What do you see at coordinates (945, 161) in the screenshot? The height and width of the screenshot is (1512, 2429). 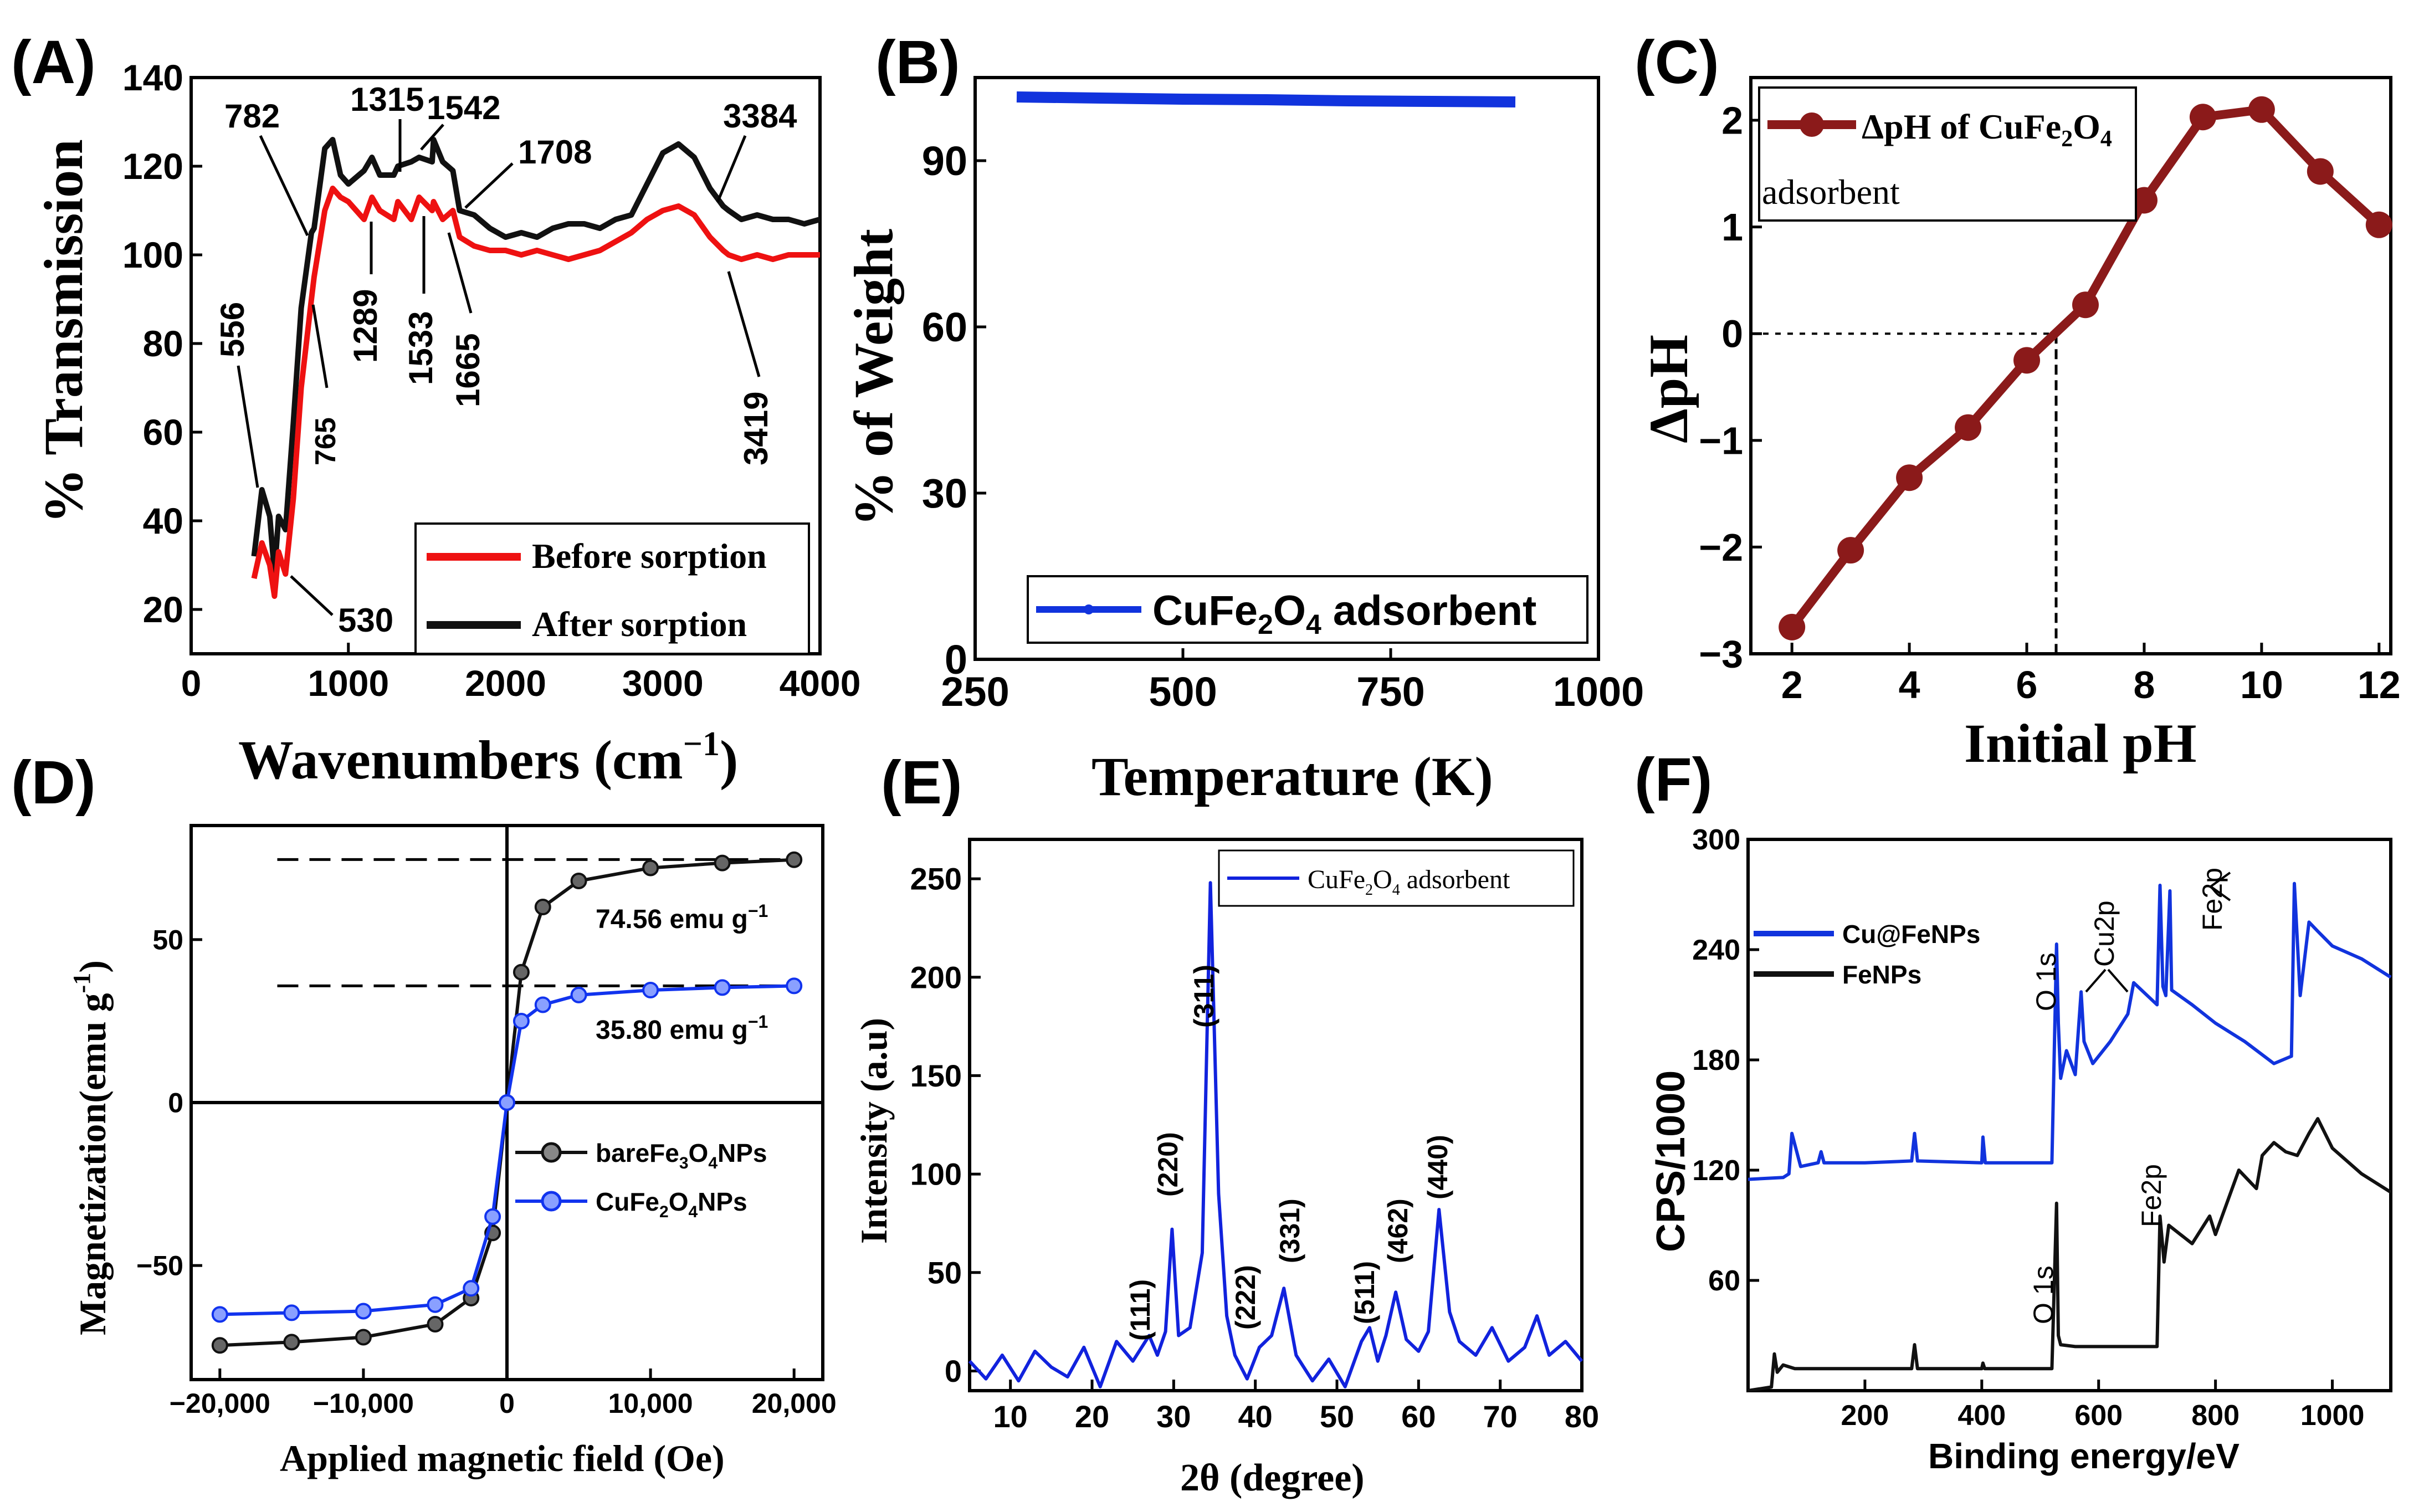 I see `y-tick-label: 90` at bounding box center [945, 161].